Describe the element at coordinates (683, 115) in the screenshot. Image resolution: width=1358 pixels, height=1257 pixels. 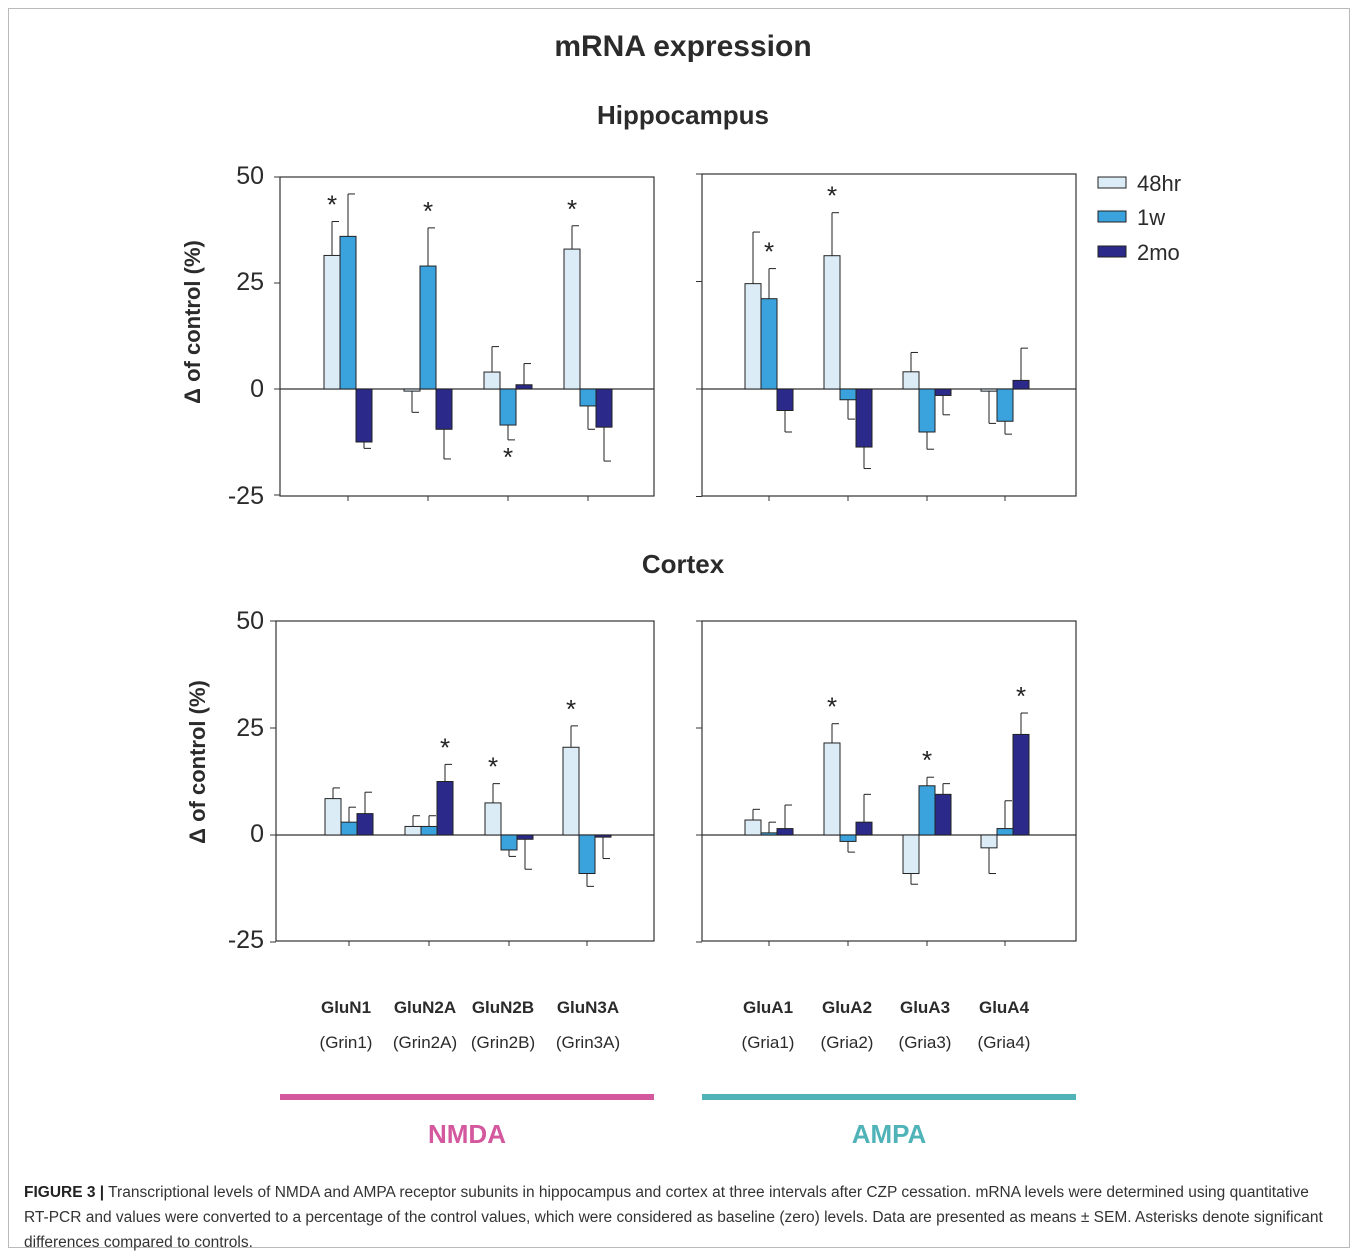
I see `region-title-hippocampus: Hippocampus` at that location.